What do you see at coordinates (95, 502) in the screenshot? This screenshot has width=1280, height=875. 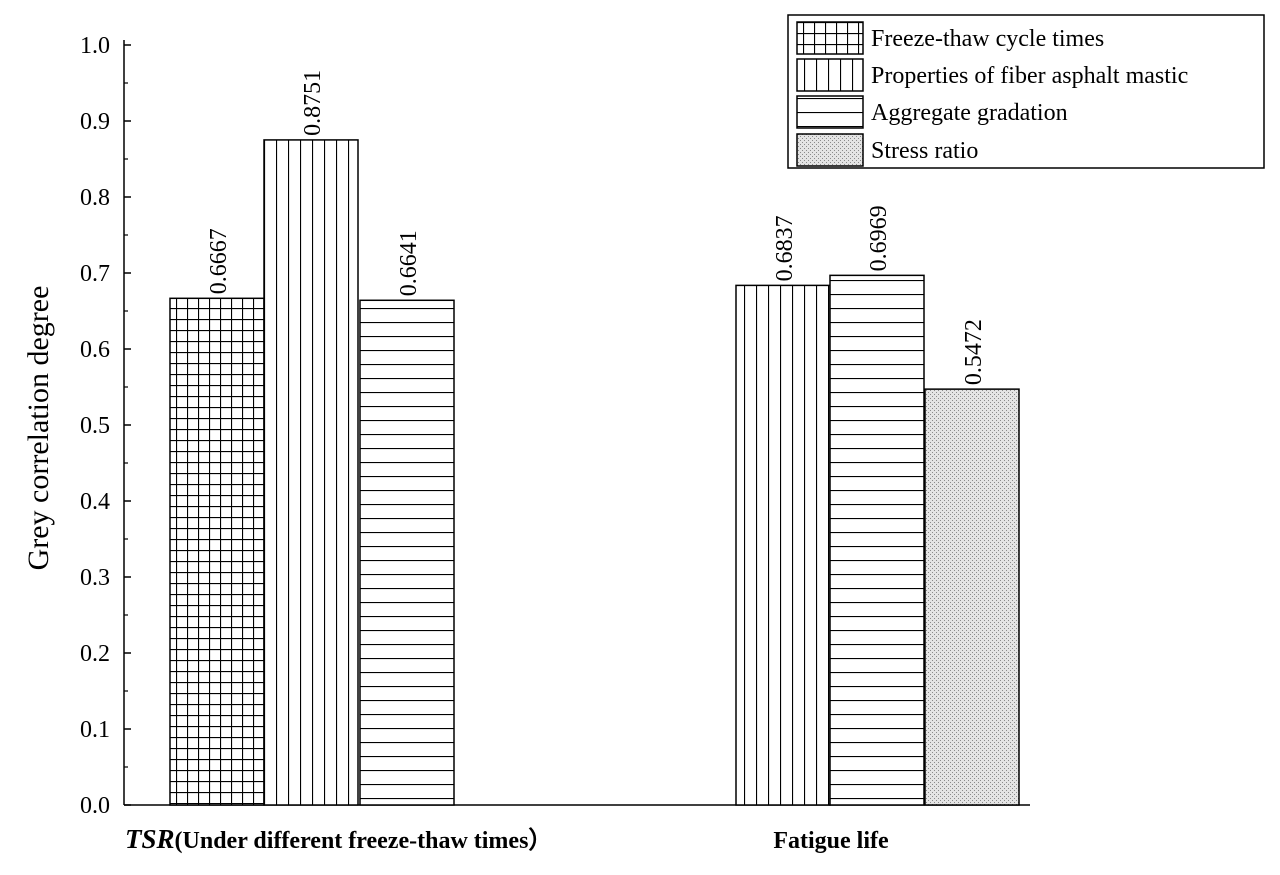 I see `y-tick-label: 0.4` at bounding box center [95, 502].